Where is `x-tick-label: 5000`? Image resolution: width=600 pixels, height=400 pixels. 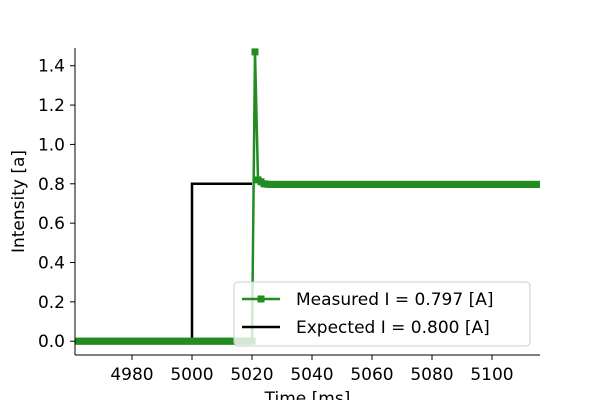 x-tick-label: 5000 is located at coordinates (191, 375).